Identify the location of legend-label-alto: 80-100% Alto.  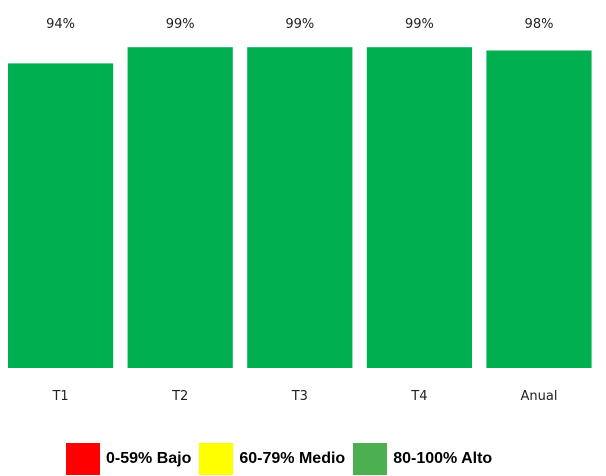
(443, 458).